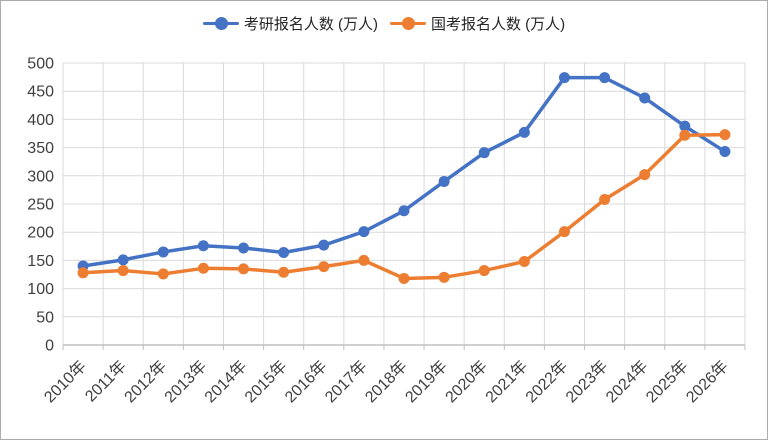 The image size is (768, 440). I want to click on x-tick-label: 2014年, so click(225, 381).